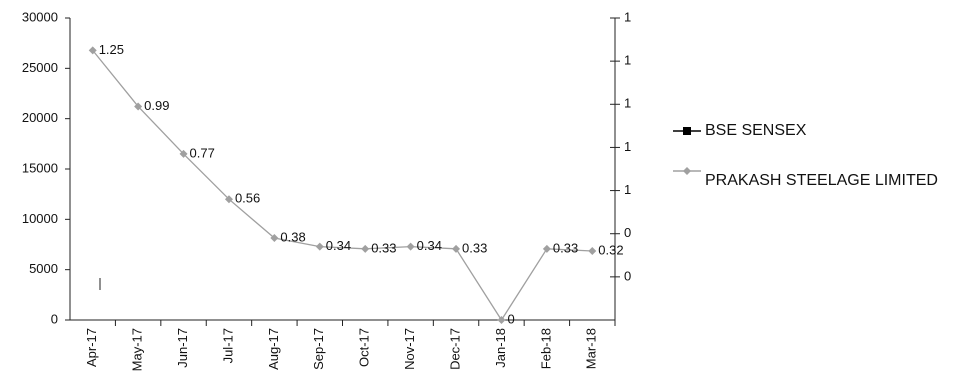  I want to click on x-tick-label: Mar-18, so click(591, 348).